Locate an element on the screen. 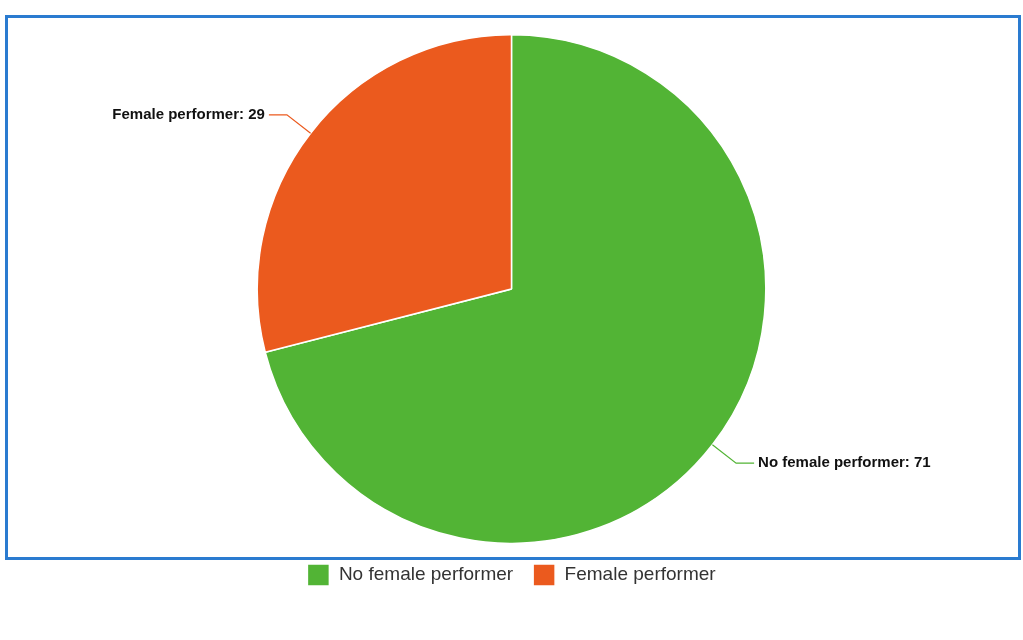  legend-label: Female performer is located at coordinates (640, 574).